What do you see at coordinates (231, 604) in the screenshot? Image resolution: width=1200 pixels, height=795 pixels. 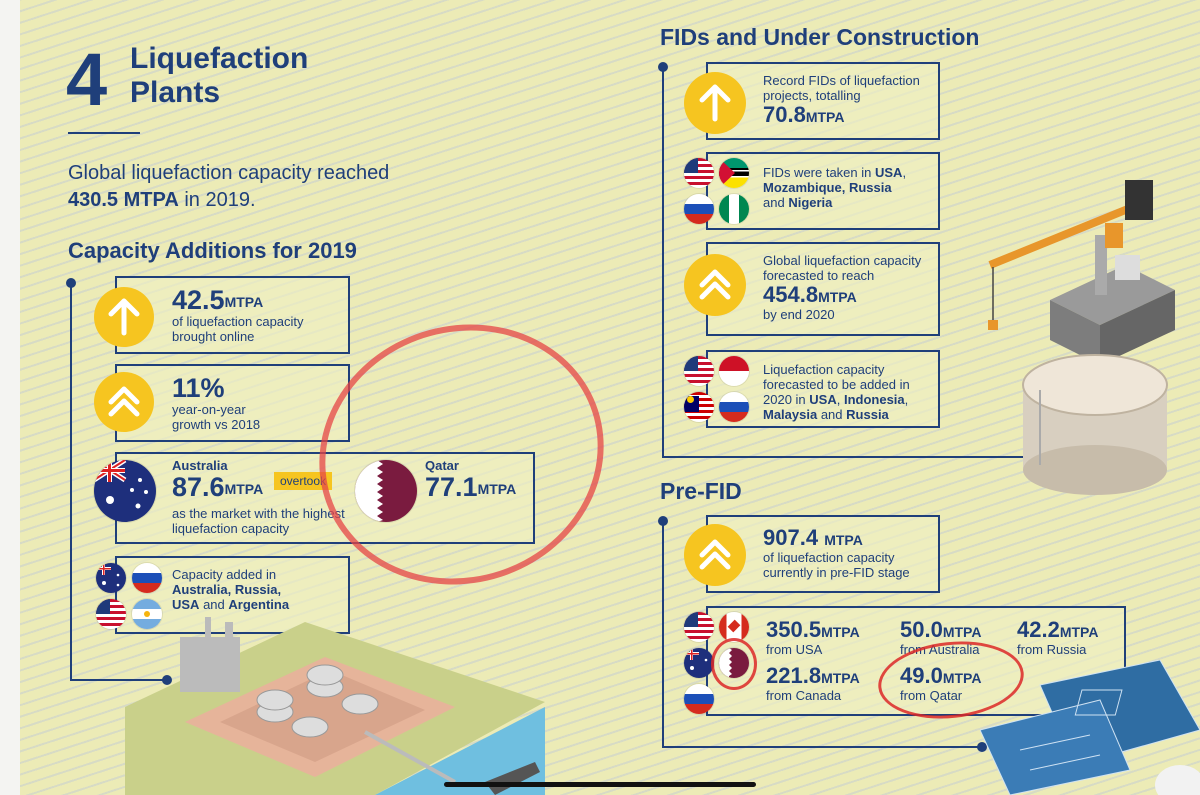 I see `capacity-item-4-line3: USA and Argentina` at bounding box center [231, 604].